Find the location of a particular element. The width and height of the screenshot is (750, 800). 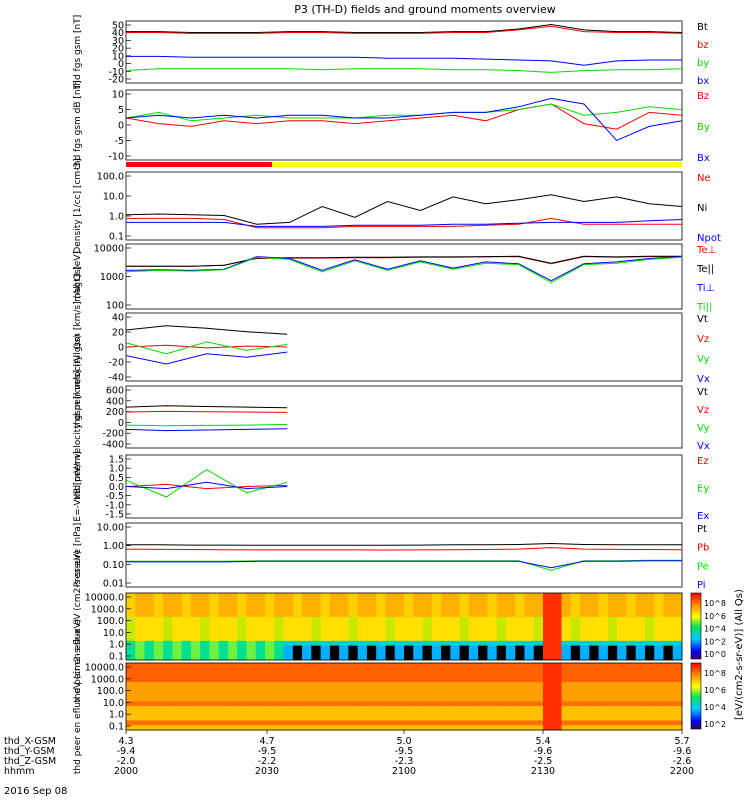

y-tick-label: 0.1 is located at coordinates (116, 657).